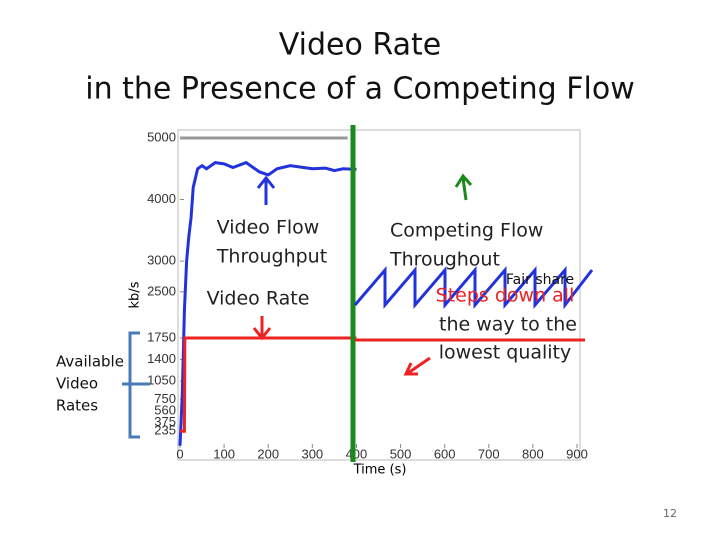  I want to click on y-tick-label: 2500, so click(161, 290).